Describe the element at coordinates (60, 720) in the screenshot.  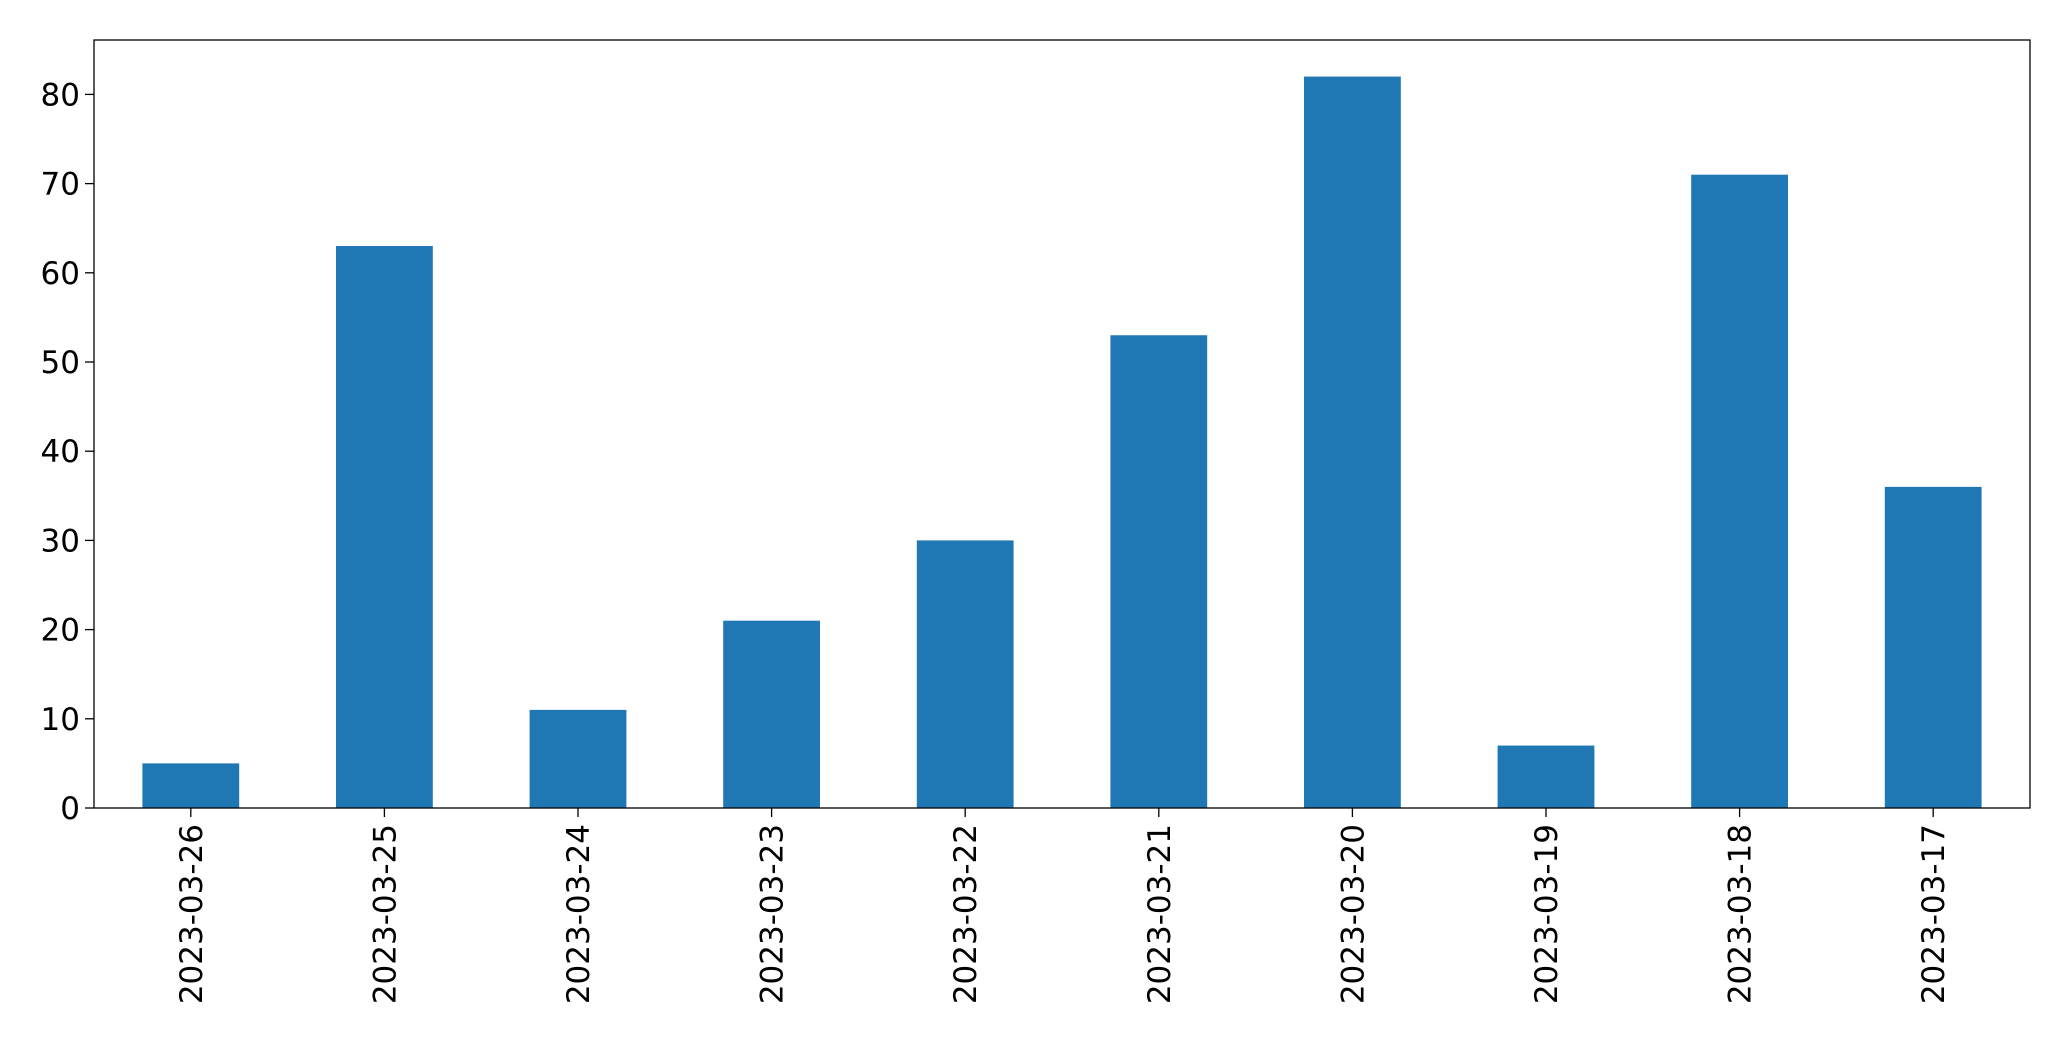
I see `y-tick-label: 10` at that location.